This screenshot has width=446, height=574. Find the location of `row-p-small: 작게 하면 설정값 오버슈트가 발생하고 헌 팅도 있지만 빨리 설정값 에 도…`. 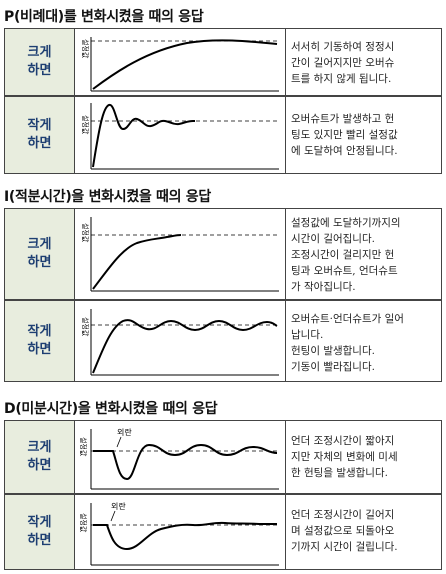

row-p-small: 작게 하면 설정값 오버슈트가 발생하고 헌 팅도 있지만 빨리 설정값 에 도… is located at coordinates (223, 135).